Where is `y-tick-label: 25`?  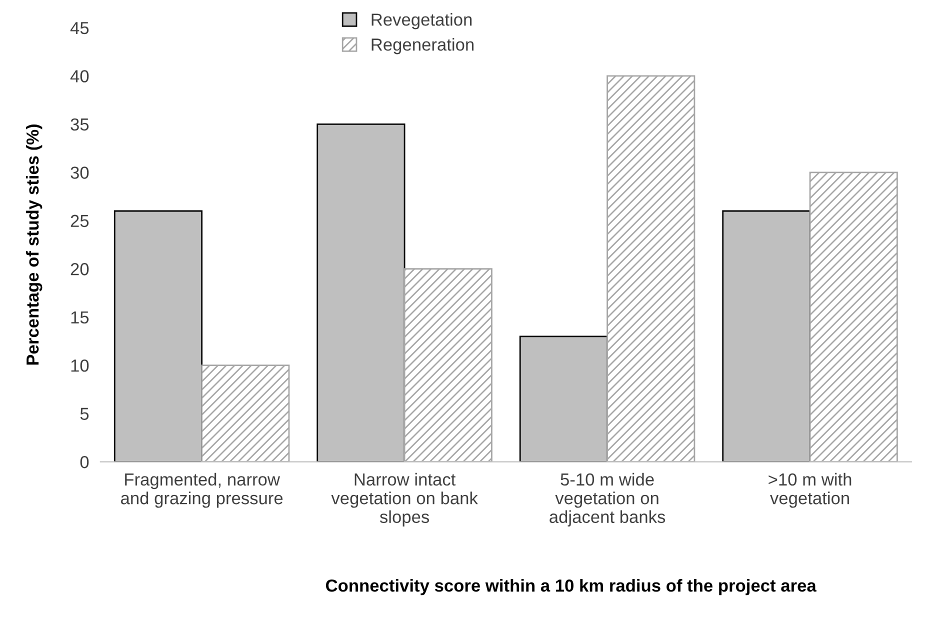 y-tick-label: 25 is located at coordinates (79, 221).